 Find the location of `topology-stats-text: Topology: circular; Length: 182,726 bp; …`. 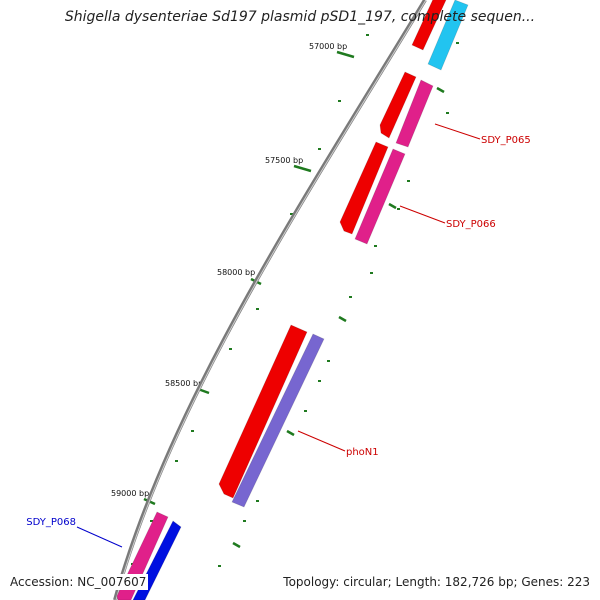

topology-stats-text: Topology: circular; Length: 182,726 bp; … is located at coordinates (436, 582).